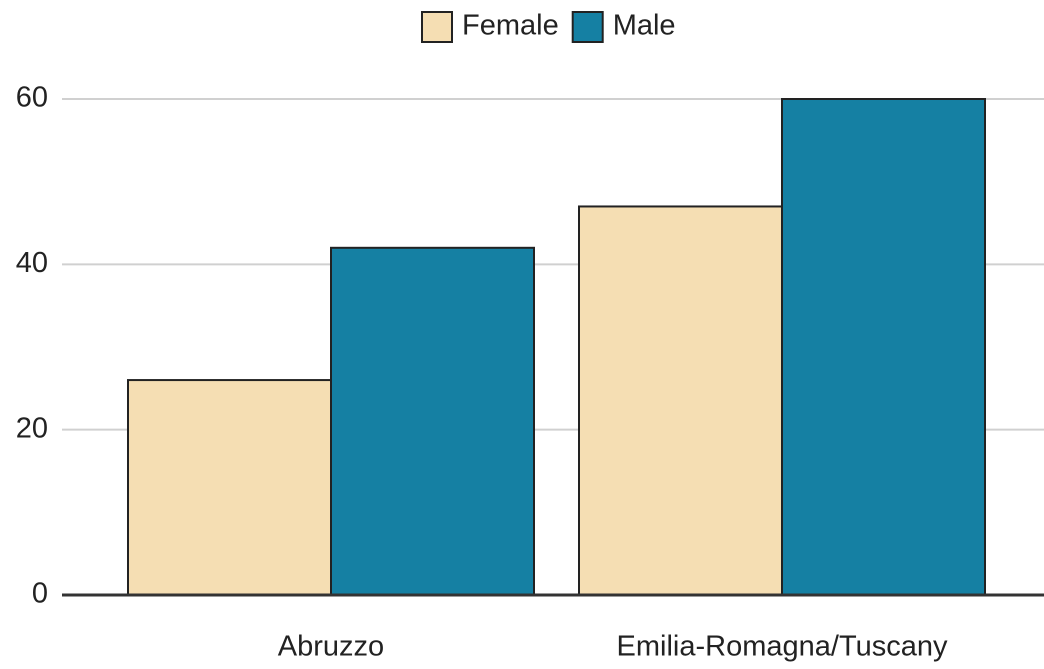 The width and height of the screenshot is (1044, 669). I want to click on legend-label: Female, so click(510, 26).